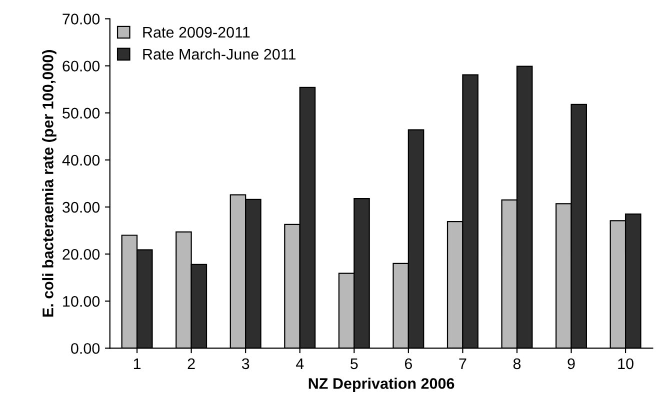  I want to click on x-tick-label: 7, so click(462, 363).